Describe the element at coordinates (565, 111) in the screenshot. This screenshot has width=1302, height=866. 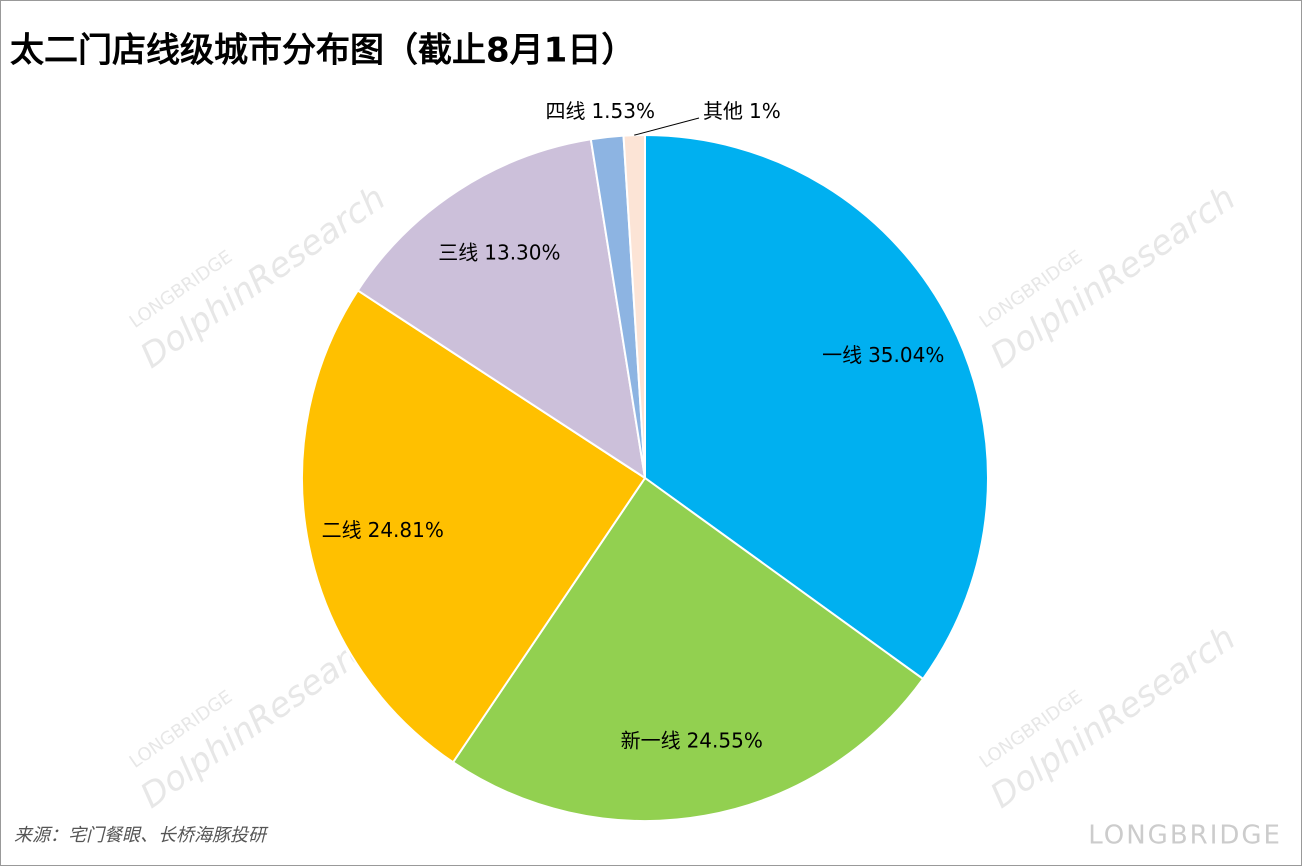
I see `category-label: 四线` at that location.